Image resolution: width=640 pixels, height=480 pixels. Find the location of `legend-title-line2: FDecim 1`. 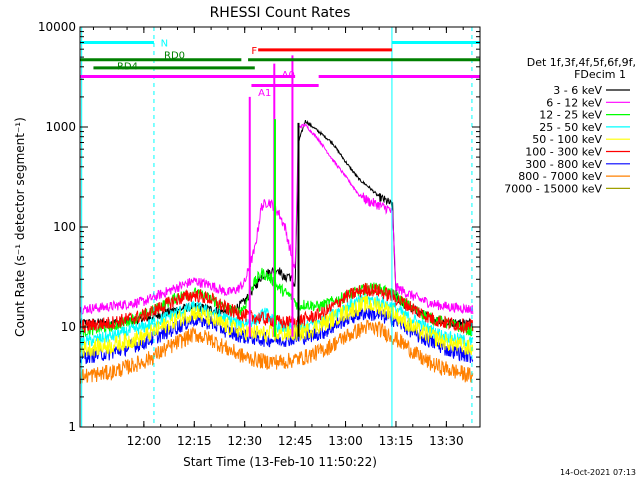

legend-title-line2: FDecim 1 is located at coordinates (600, 74).